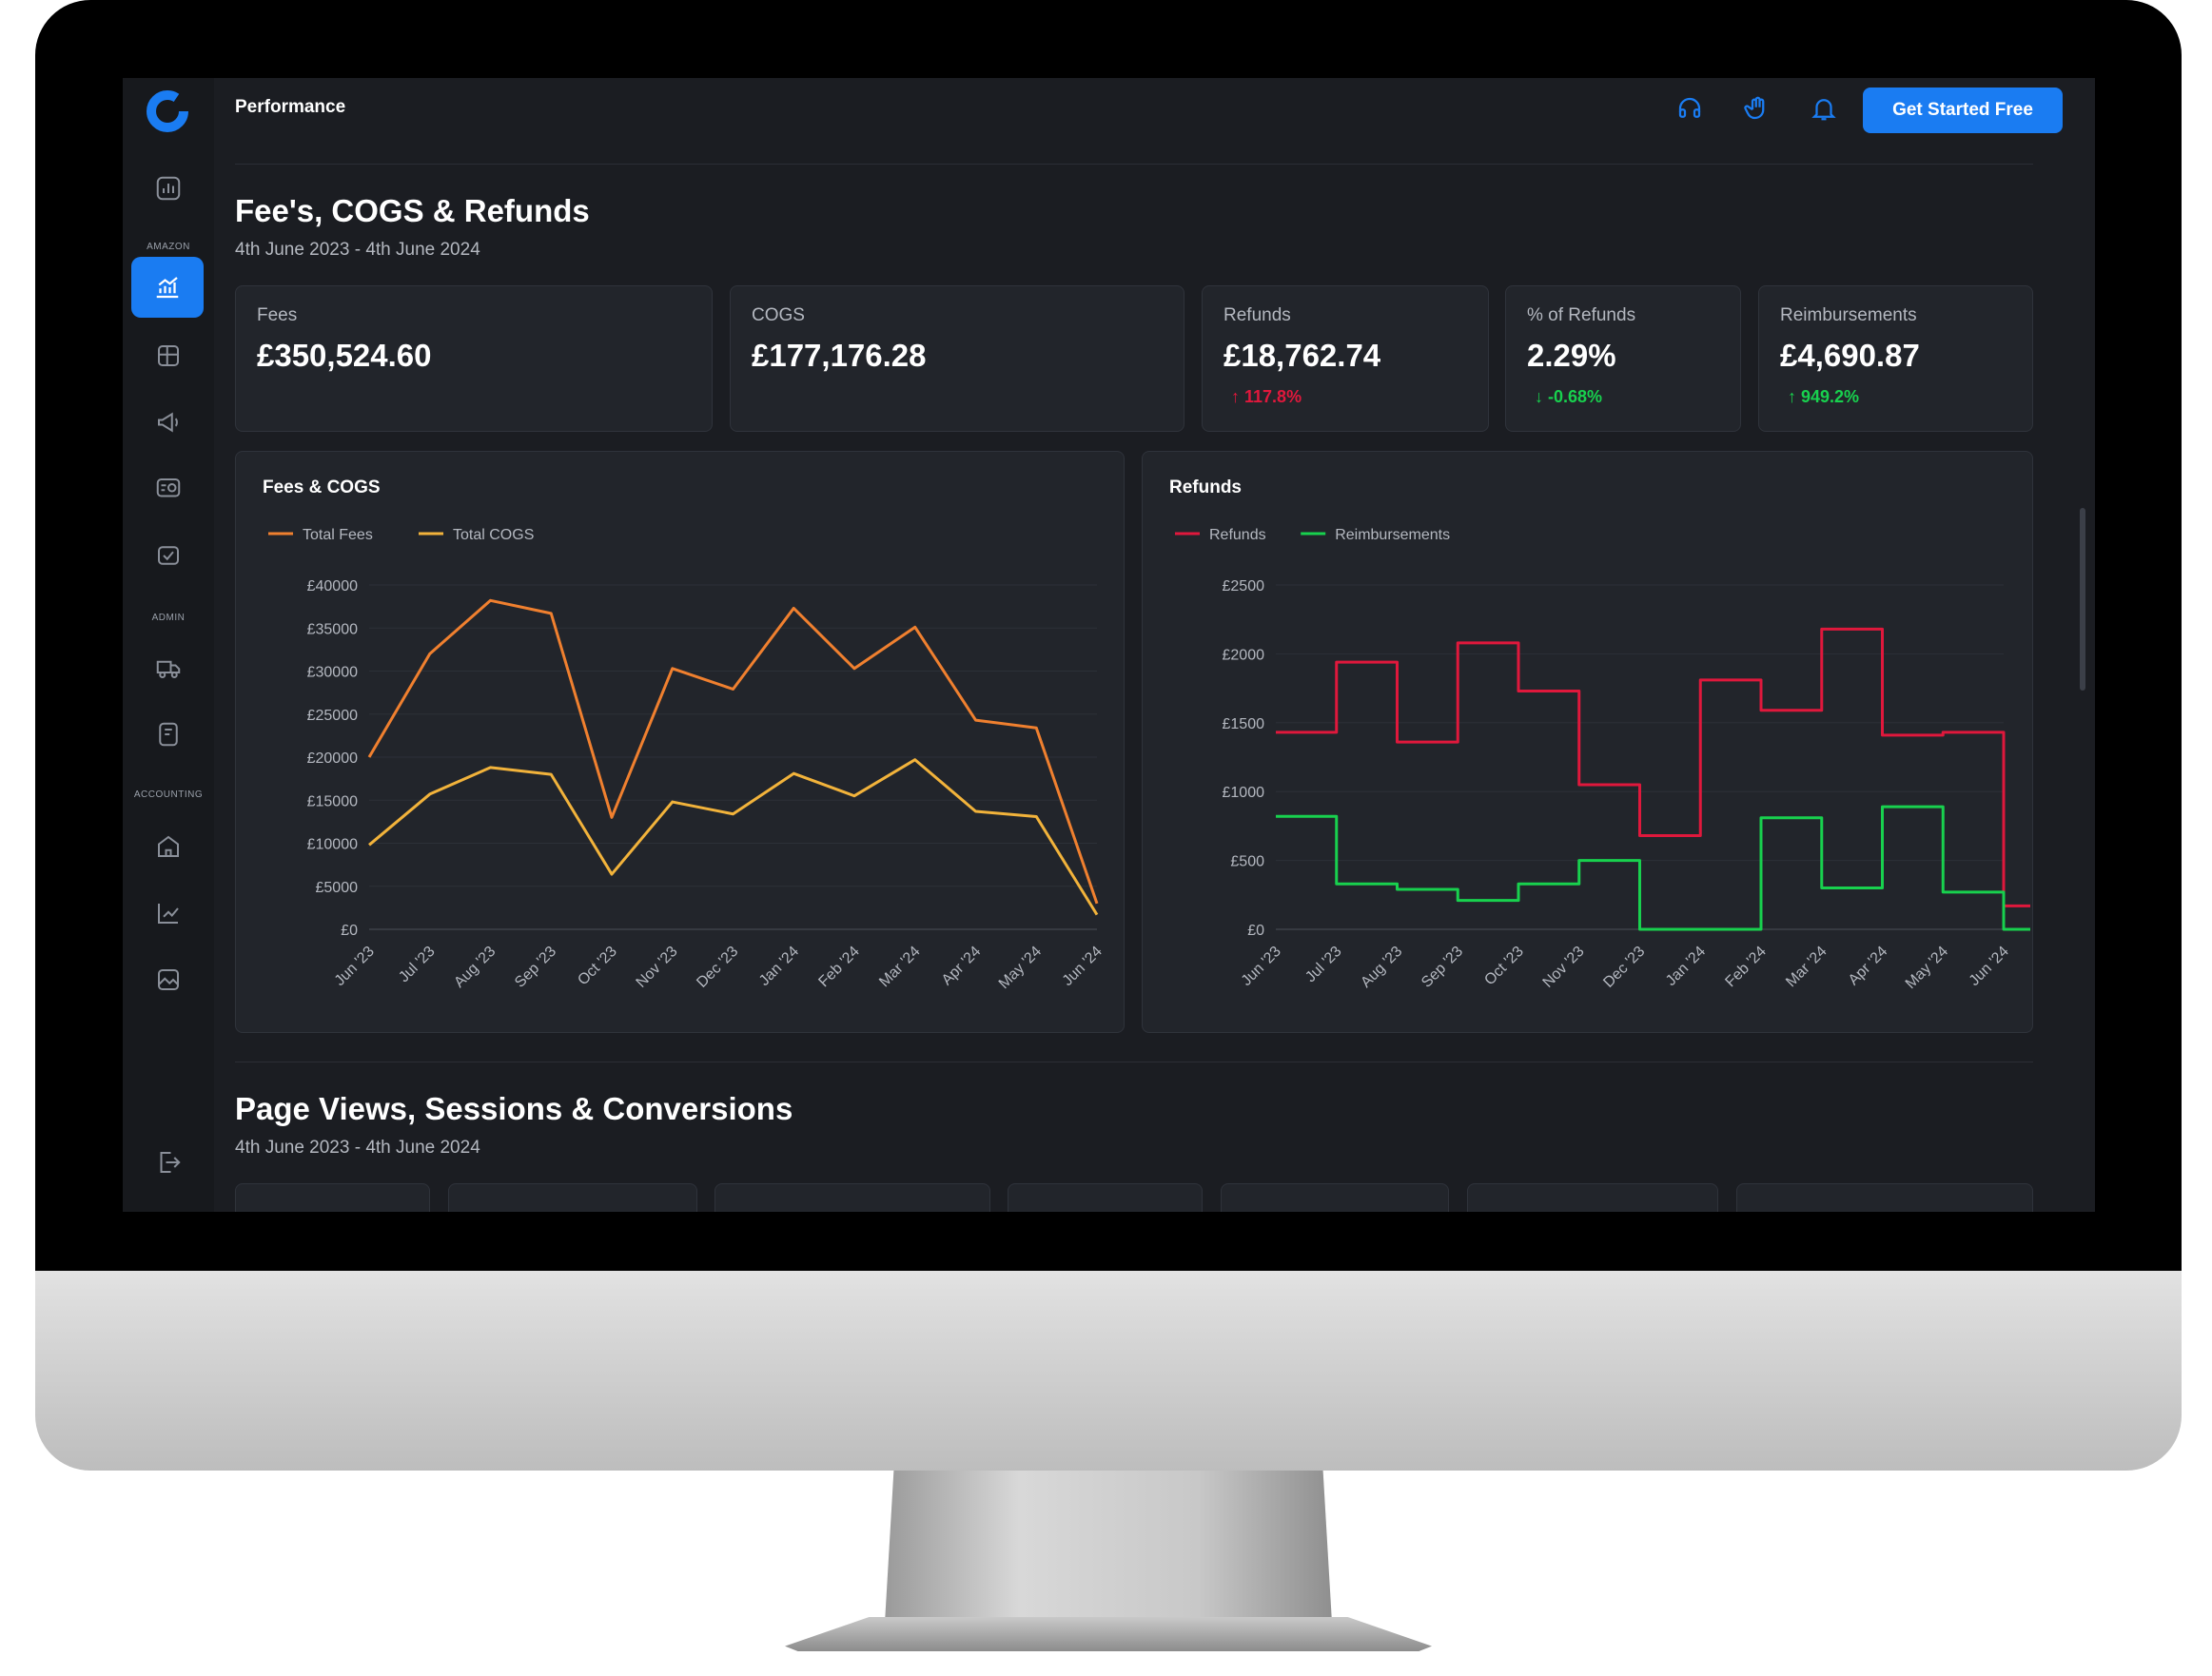 This screenshot has height=1676, width=2212. I want to click on stat-value: £177,176.28, so click(839, 356).